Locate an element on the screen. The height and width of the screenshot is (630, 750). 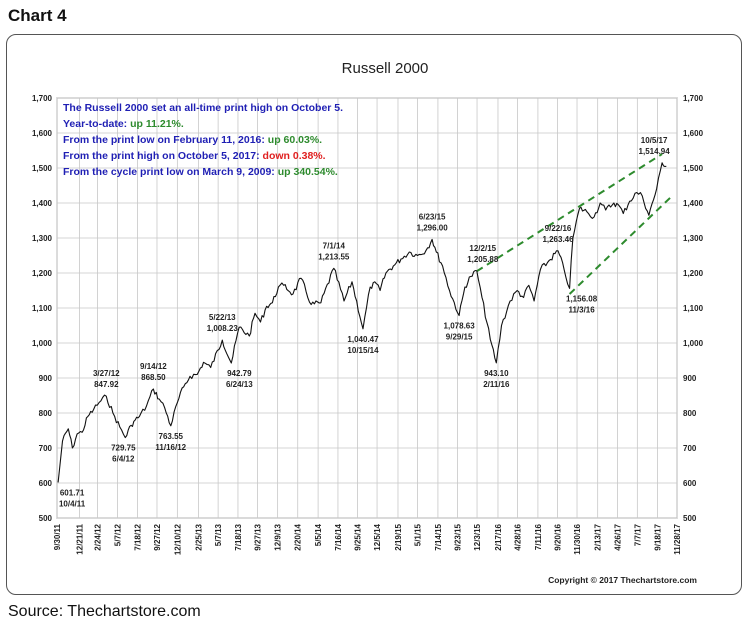
x-tick-label: 2/19/15 is located at coordinates (398, 536).